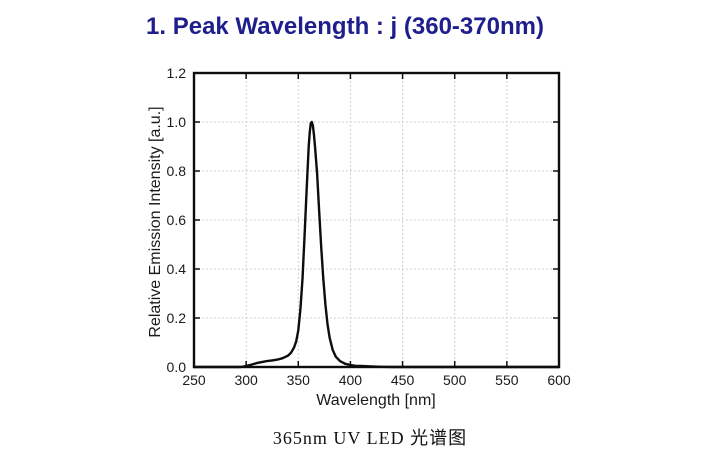 The height and width of the screenshot is (450, 726). What do you see at coordinates (402, 380) in the screenshot?
I see `x-tick-label: 450` at bounding box center [402, 380].